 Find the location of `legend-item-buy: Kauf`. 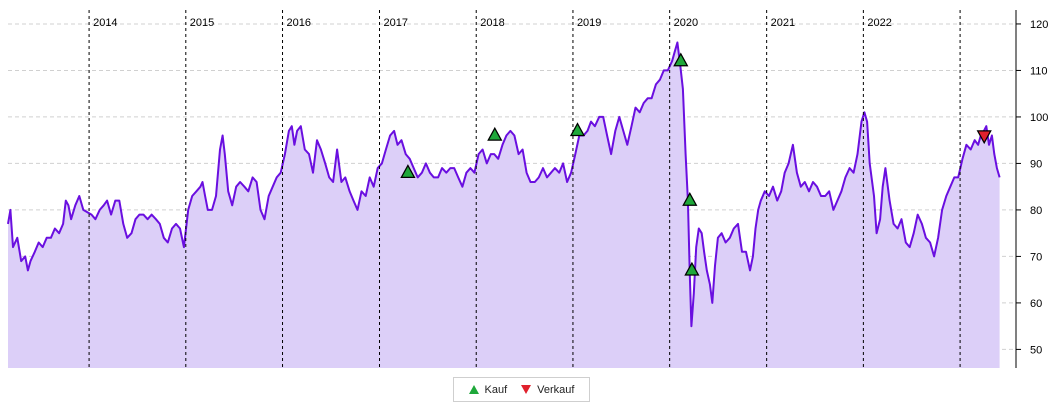

legend-item-buy: Kauf is located at coordinates (488, 389).